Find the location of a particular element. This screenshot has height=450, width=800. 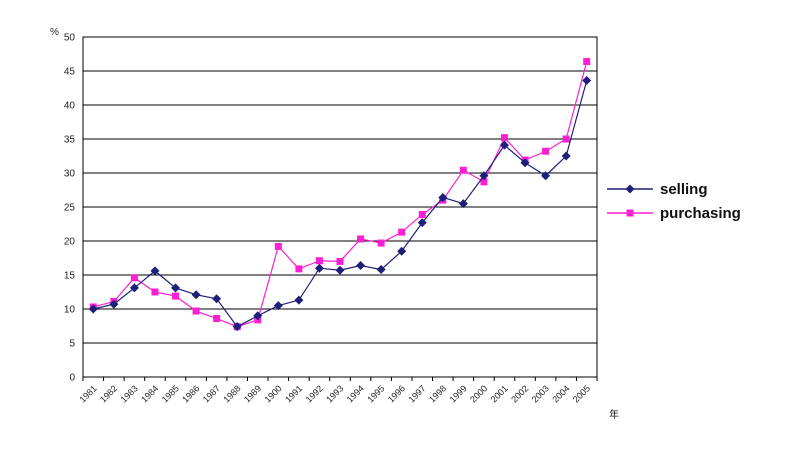

x-tick-label: 1985 is located at coordinates (170, 393).